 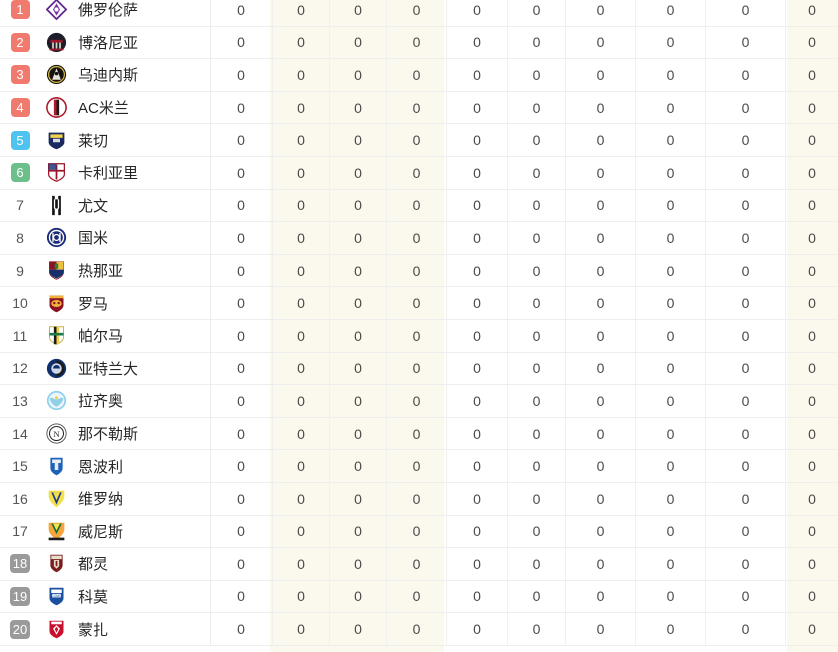 What do you see at coordinates (56, 303) in the screenshot?
I see `roma-crest-icon` at bounding box center [56, 303].